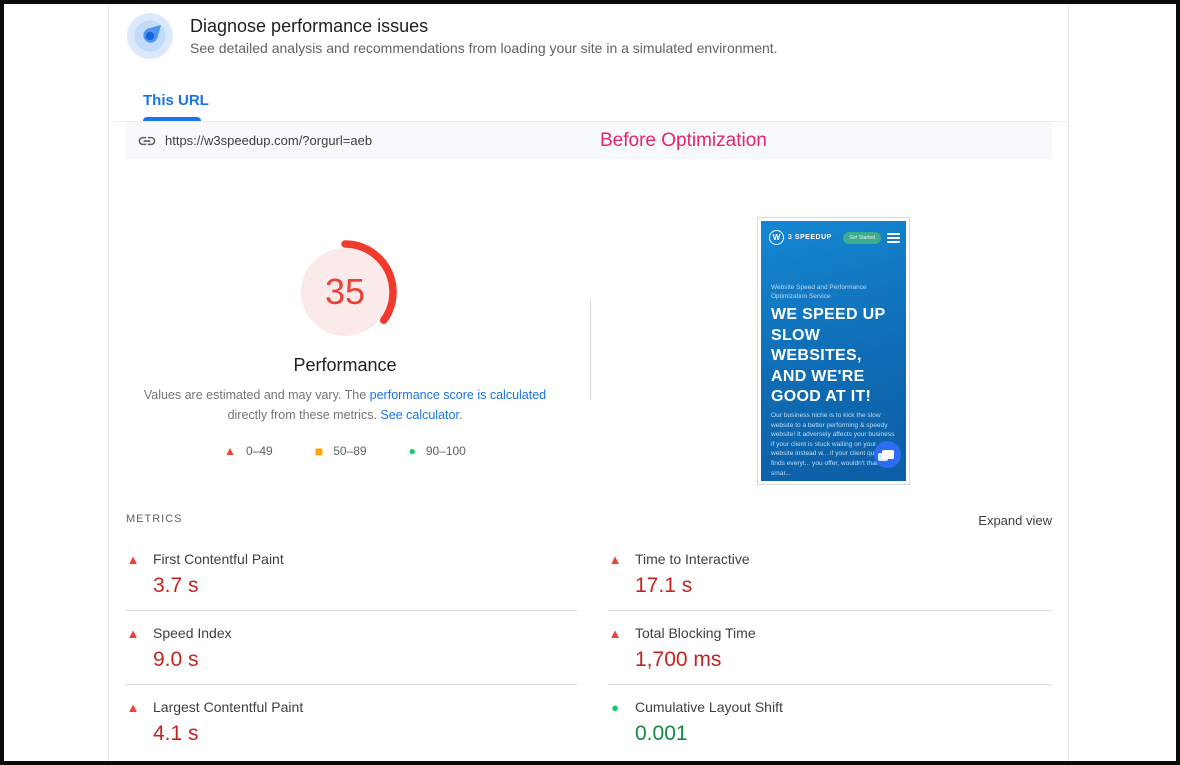  I want to click on disclaimer-text: ., so click(460, 415).